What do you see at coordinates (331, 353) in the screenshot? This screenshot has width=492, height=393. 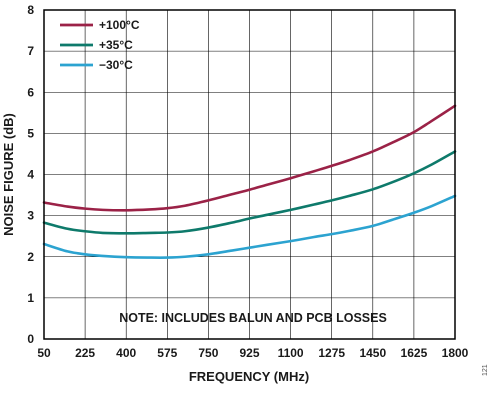 I see `x-tick-label: 1275` at bounding box center [331, 353].